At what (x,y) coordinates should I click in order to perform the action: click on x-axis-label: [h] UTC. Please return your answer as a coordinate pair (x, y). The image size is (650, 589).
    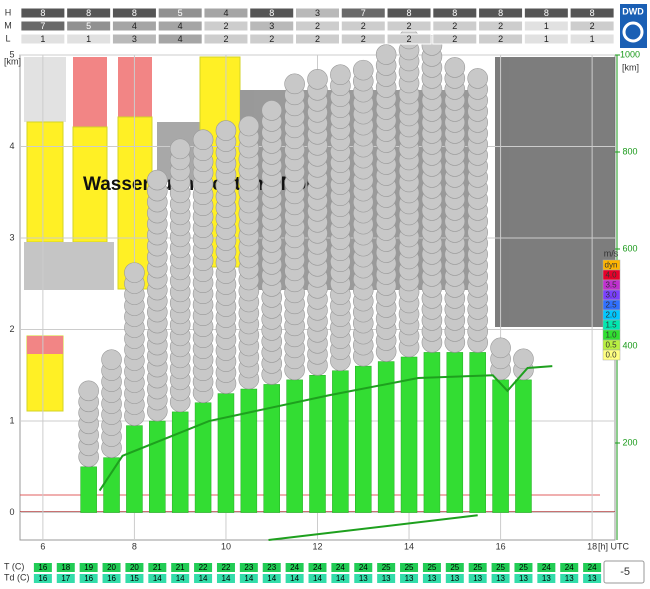
    Looking at the image, I should click on (614, 546).